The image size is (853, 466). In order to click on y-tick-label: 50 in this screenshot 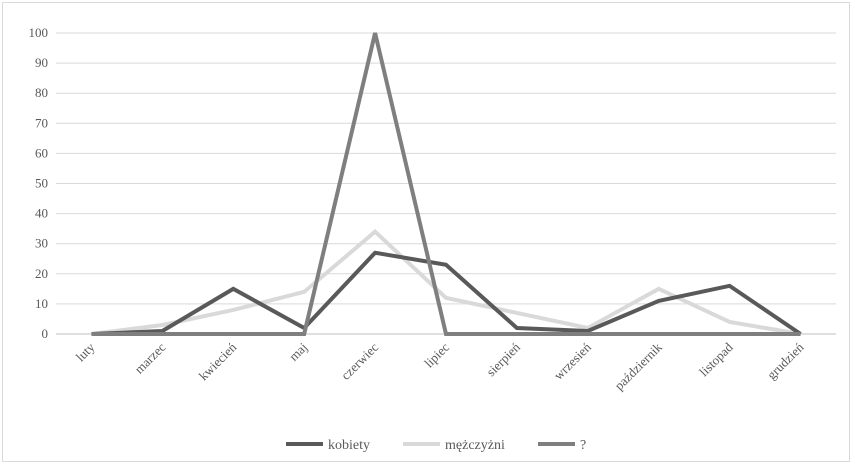, I will do `click(41, 183)`.